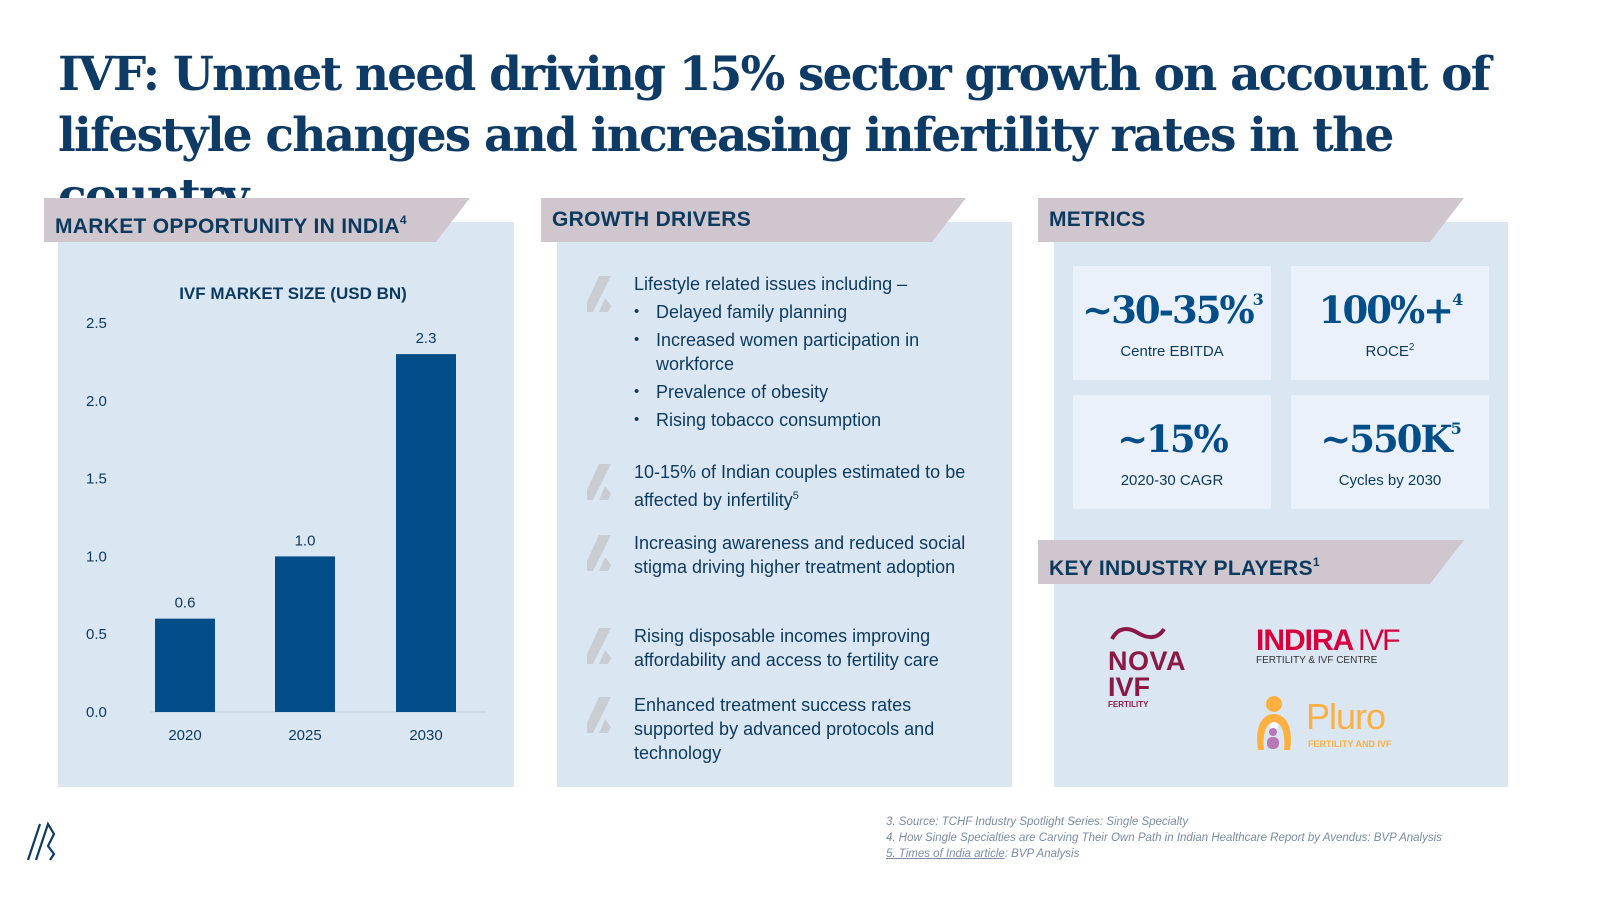 Image resolution: width=1600 pixels, height=900 pixels. What do you see at coordinates (1173, 310) in the screenshot?
I see `metric-value: ~30-35%3` at bounding box center [1173, 310].